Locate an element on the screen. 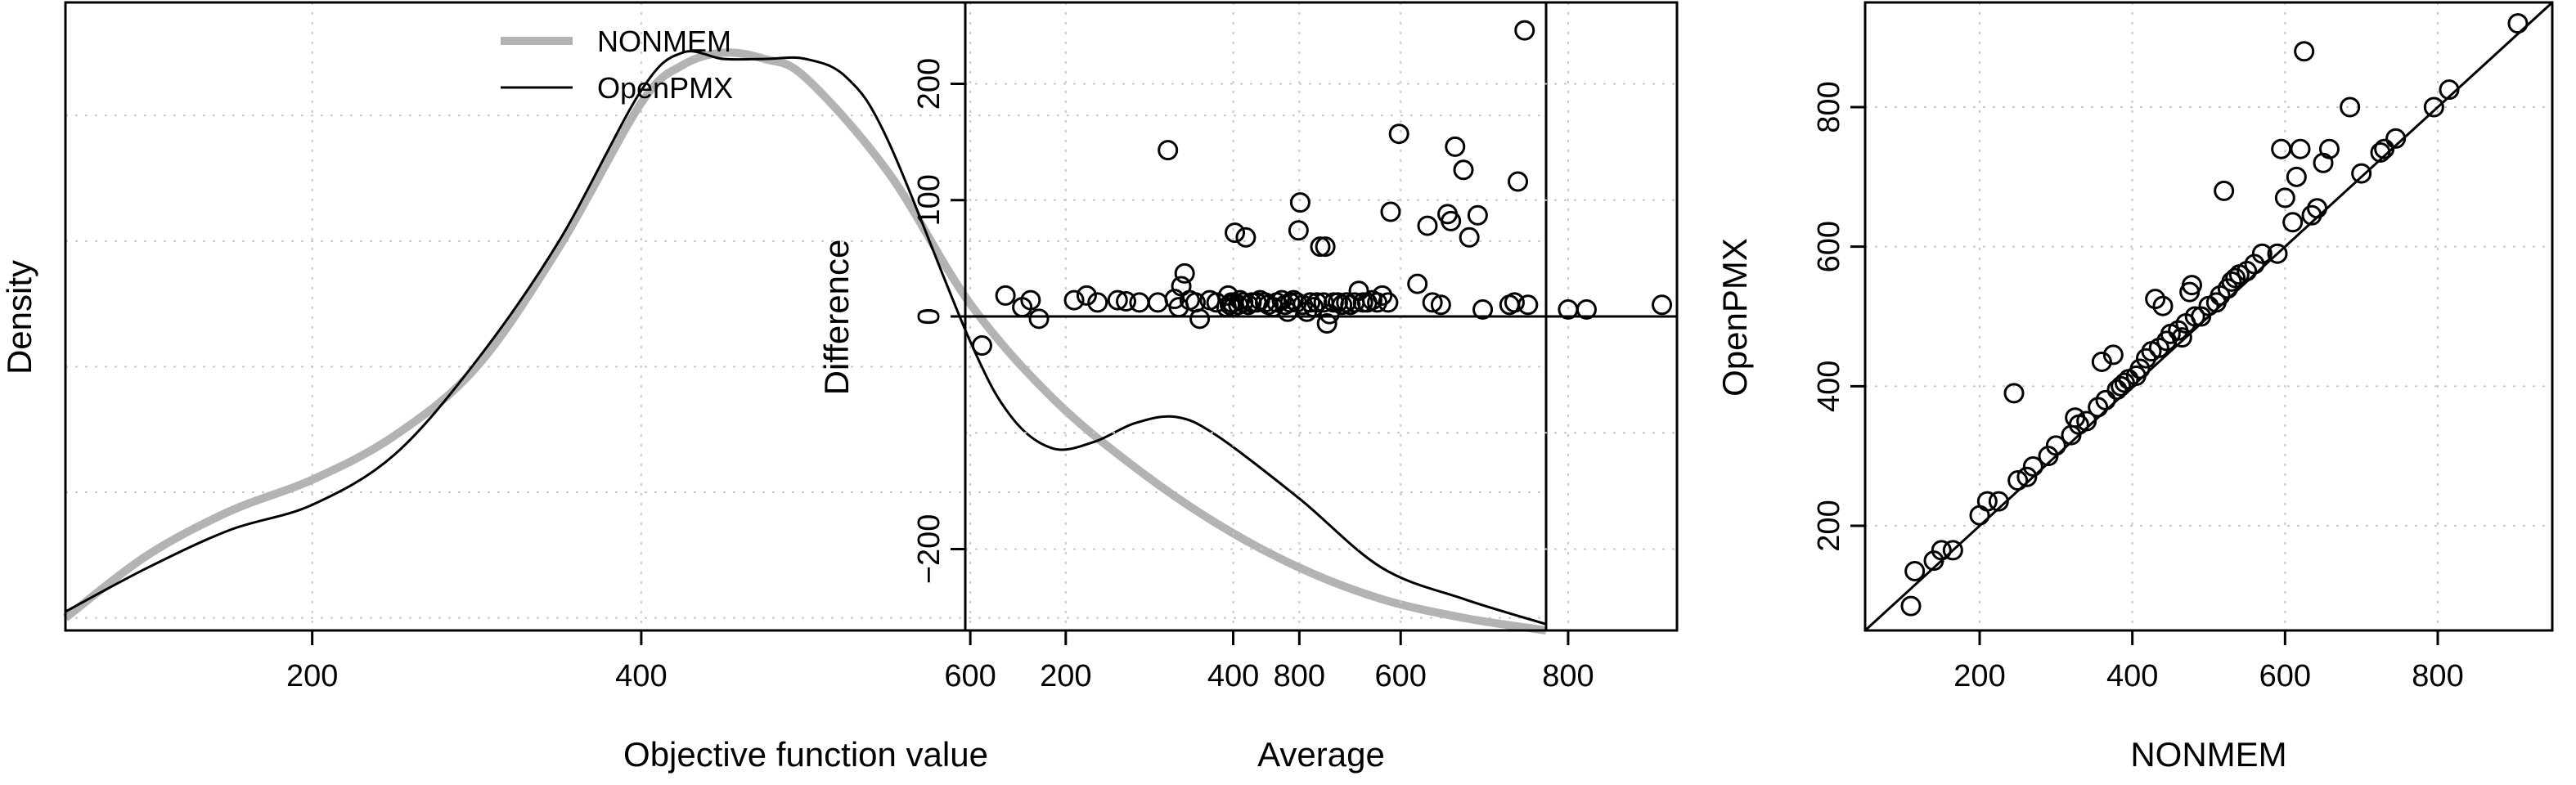  comparison-y-ticks: 200 400 600 800 is located at coordinates (1838, 316).